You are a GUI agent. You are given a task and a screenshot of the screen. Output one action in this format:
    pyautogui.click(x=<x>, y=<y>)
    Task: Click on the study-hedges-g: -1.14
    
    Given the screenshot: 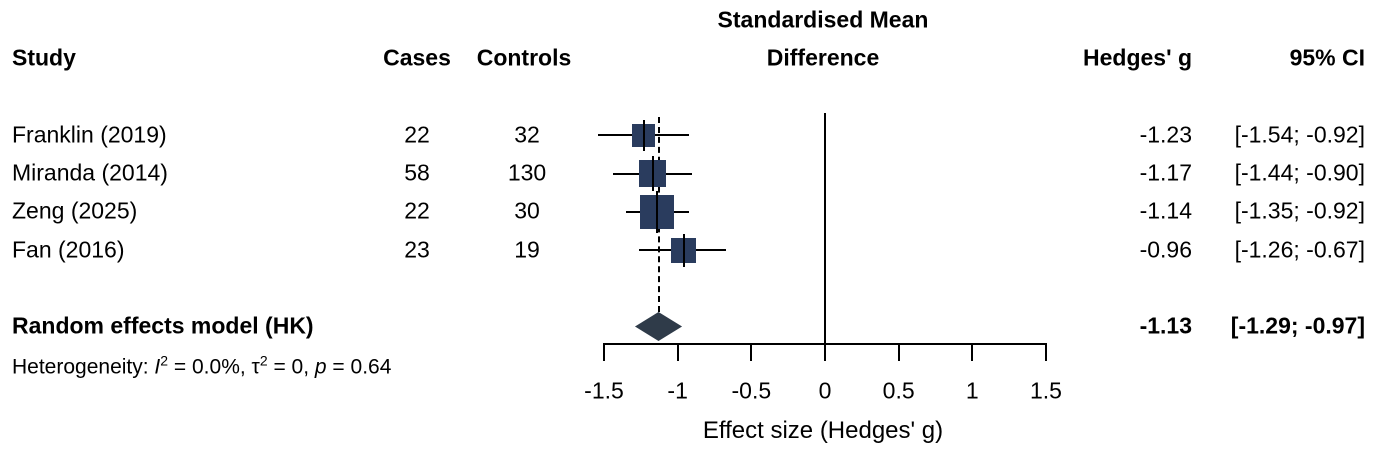 What is the action you would take?
    pyautogui.click(x=1165, y=210)
    